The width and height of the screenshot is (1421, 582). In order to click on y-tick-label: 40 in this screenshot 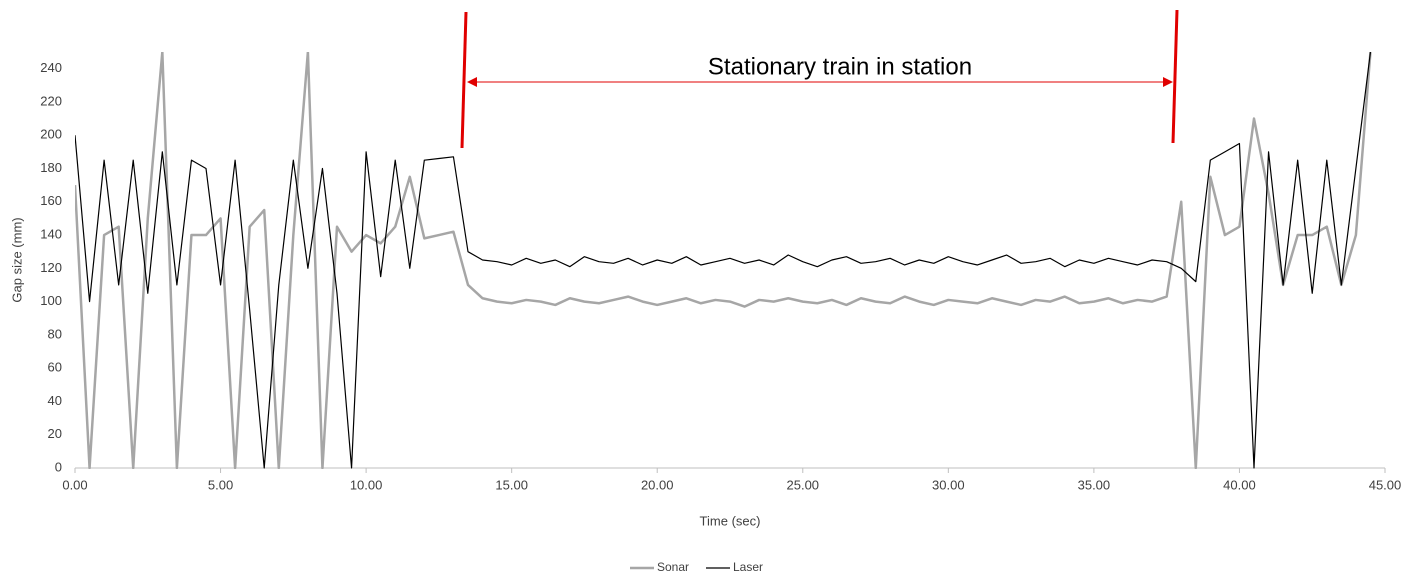, I will do `click(55, 400)`.